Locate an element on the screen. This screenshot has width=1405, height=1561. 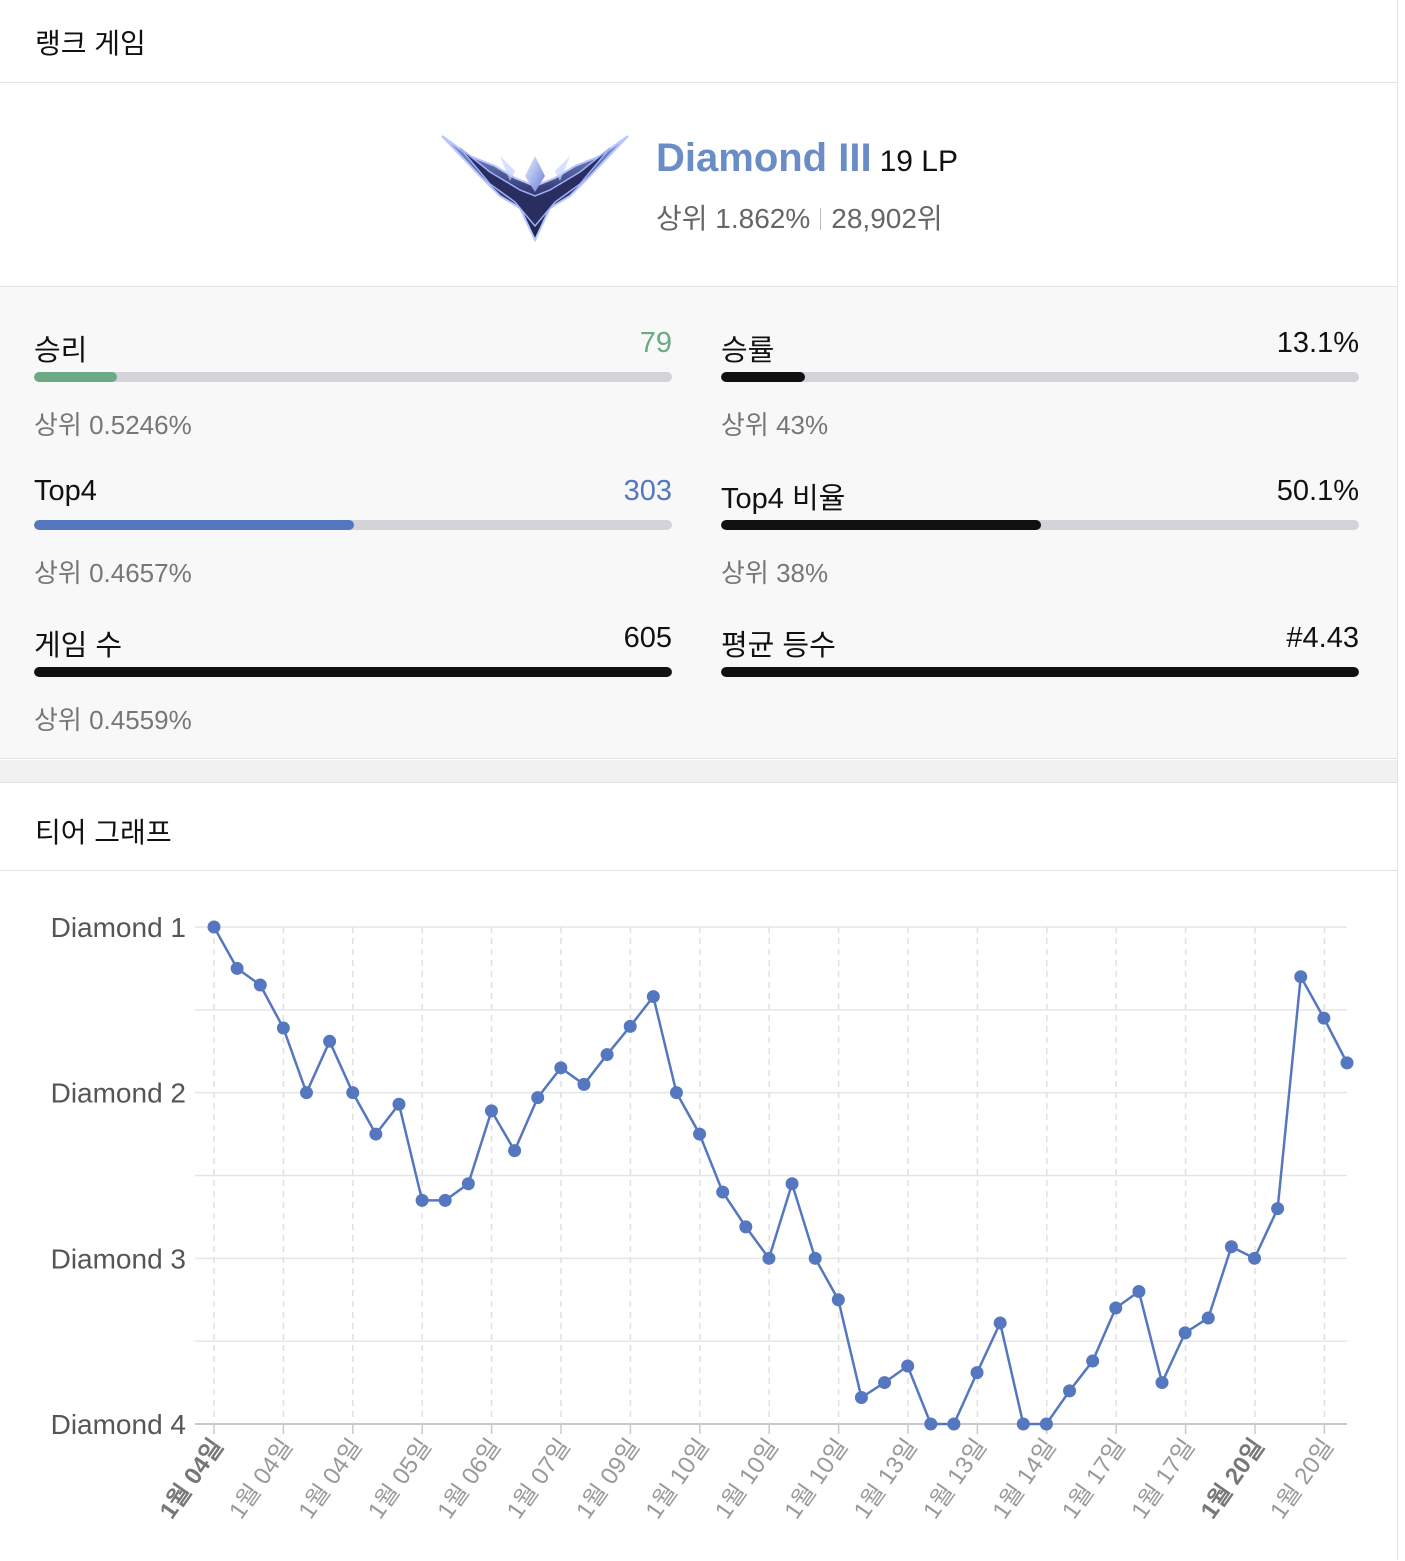
x-tick-label: 1월 06일 is located at coordinates (469, 1479).